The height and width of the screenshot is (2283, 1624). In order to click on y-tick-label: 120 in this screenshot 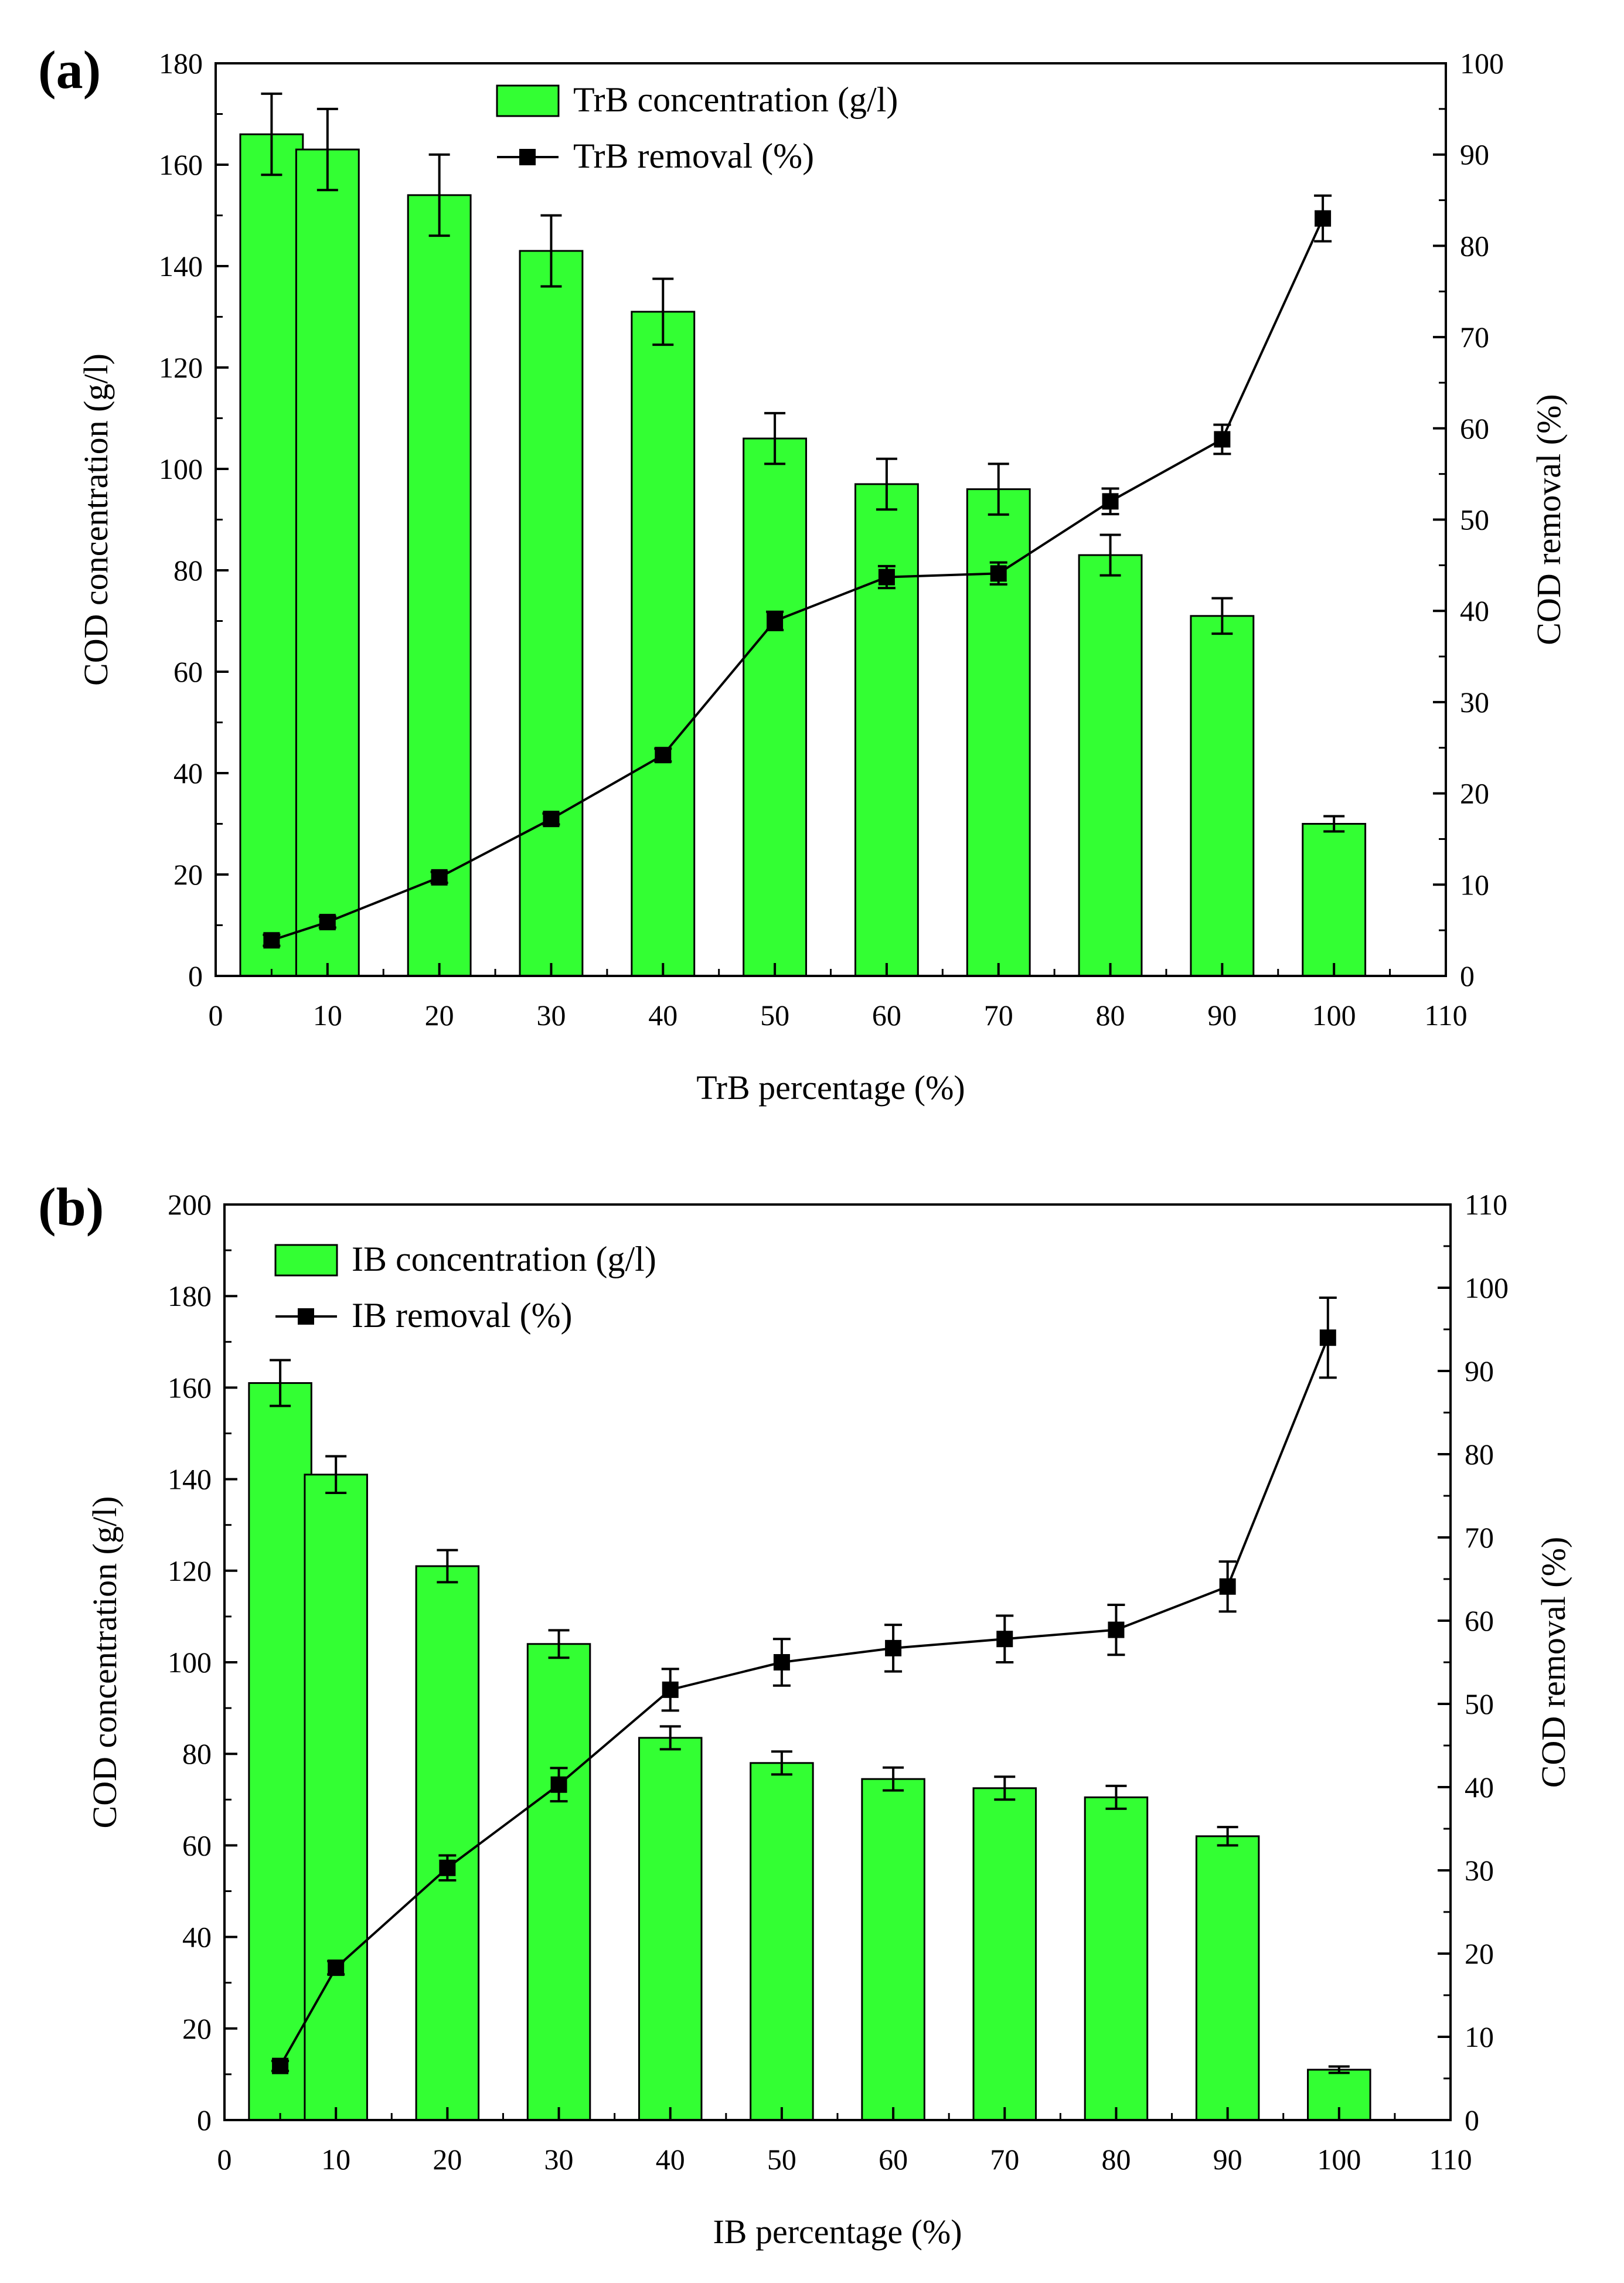, I will do `click(190, 1570)`.